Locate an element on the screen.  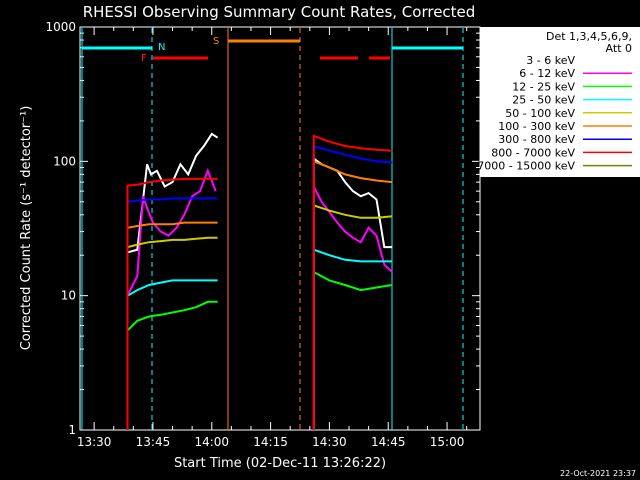
saa-flag-label: S is located at coordinates (216, 41).